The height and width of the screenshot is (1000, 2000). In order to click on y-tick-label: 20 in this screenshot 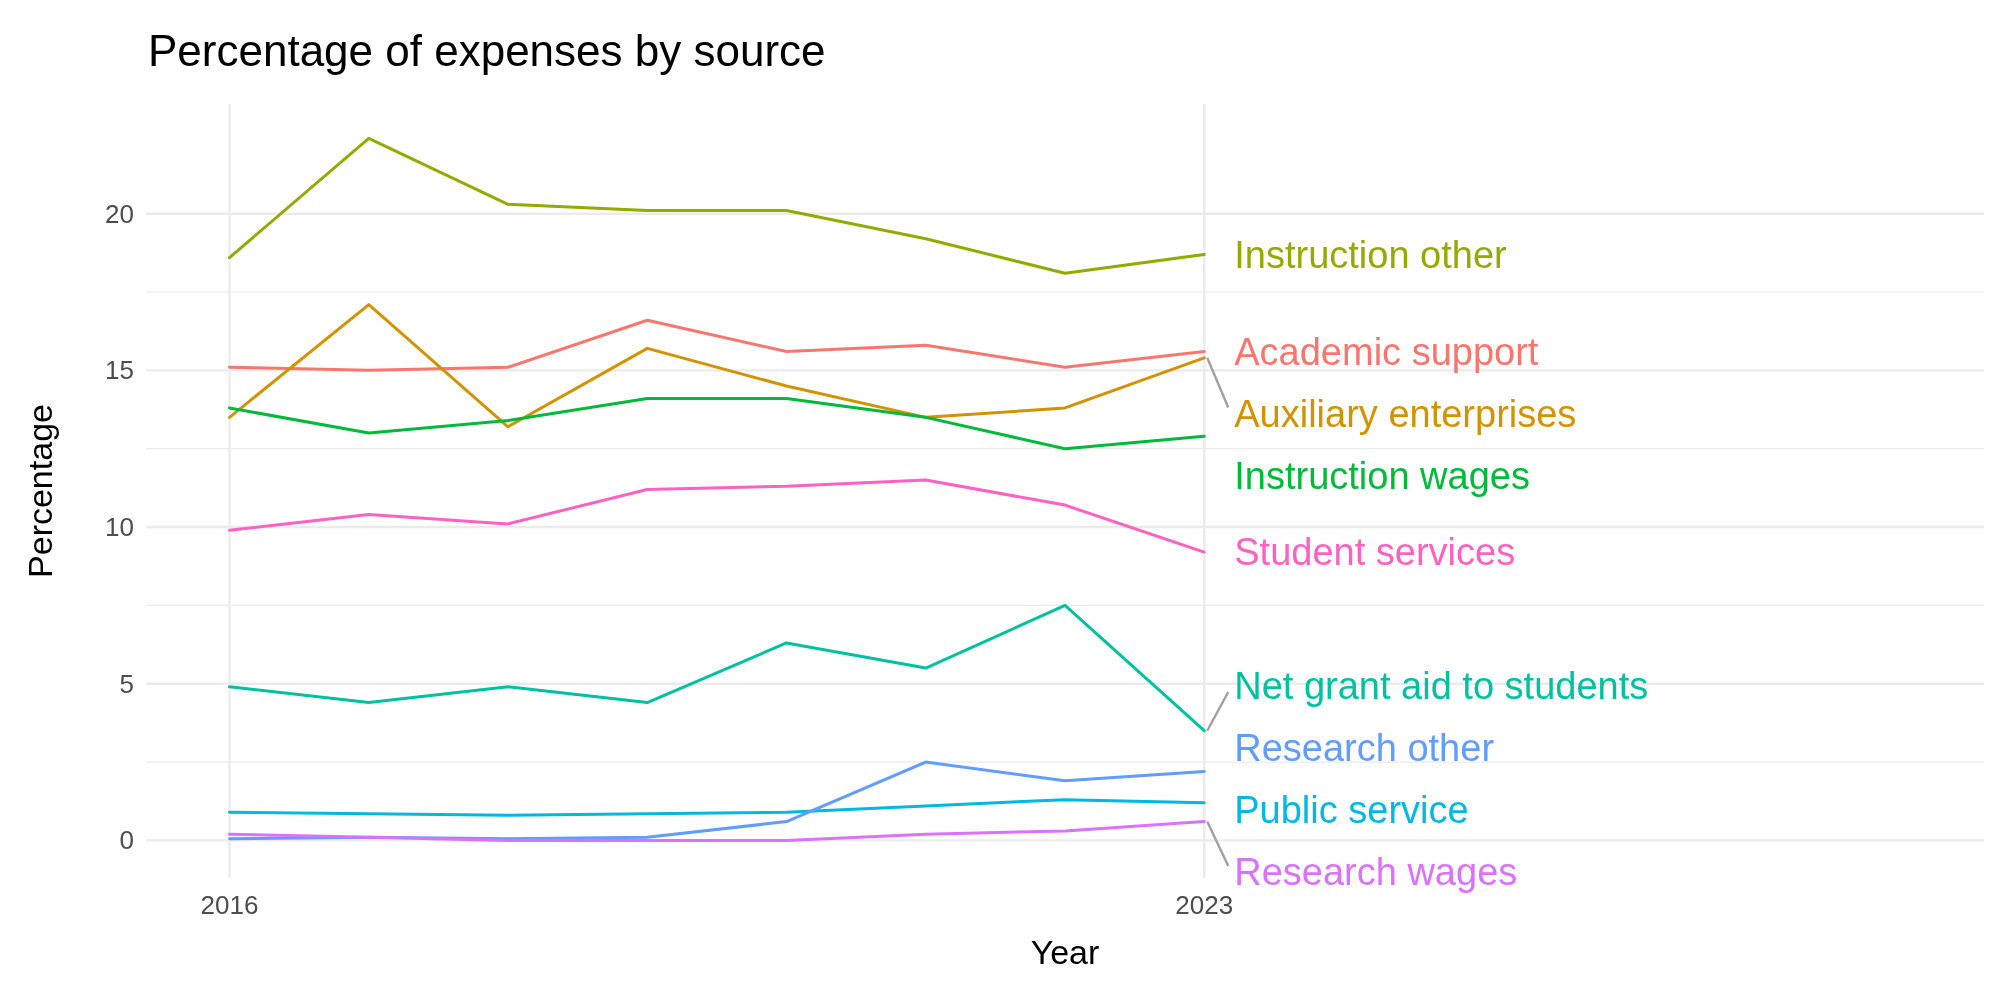, I will do `click(119, 213)`.